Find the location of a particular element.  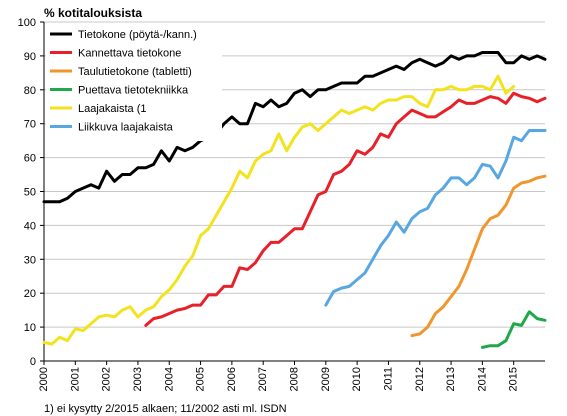

y-tick-label: 70 is located at coordinates (30, 125).